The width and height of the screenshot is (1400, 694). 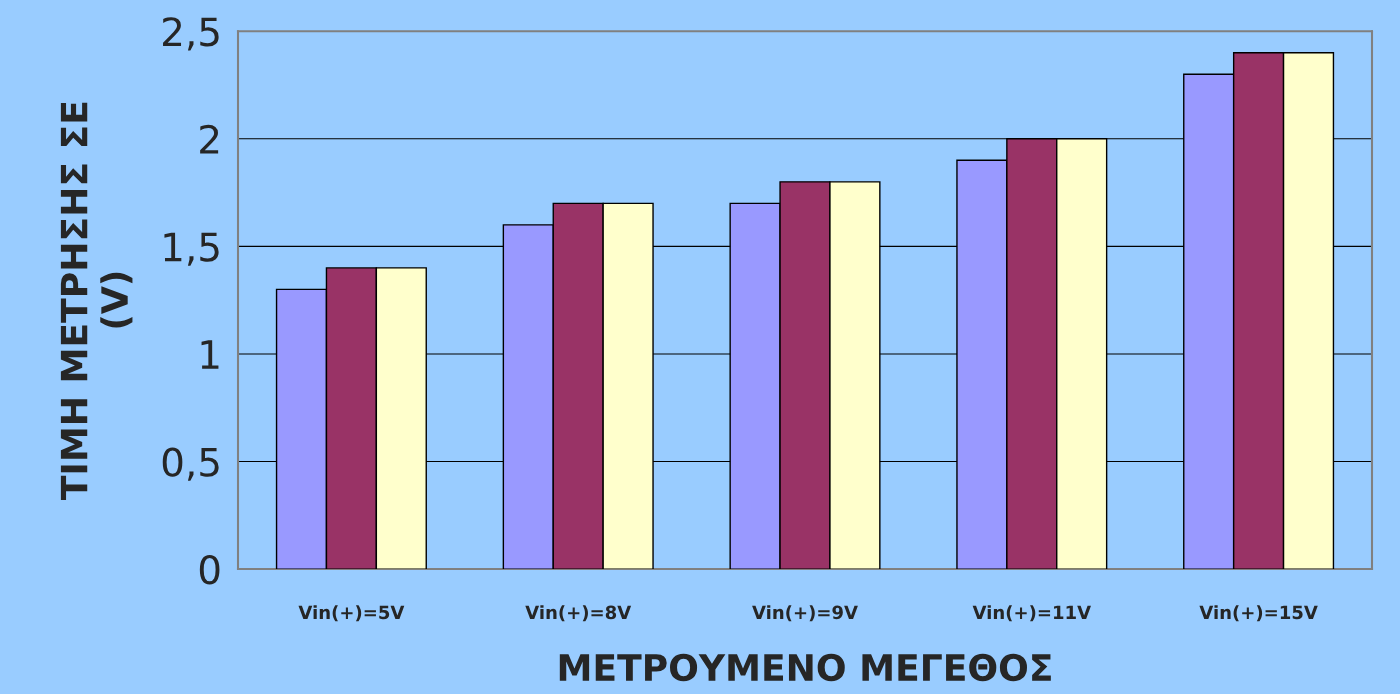 I want to click on y-axis-title: ΤΙΜΗ ΜΕΤΡΗΣΗΣ ΣΕ (V), so click(x=96, y=301).